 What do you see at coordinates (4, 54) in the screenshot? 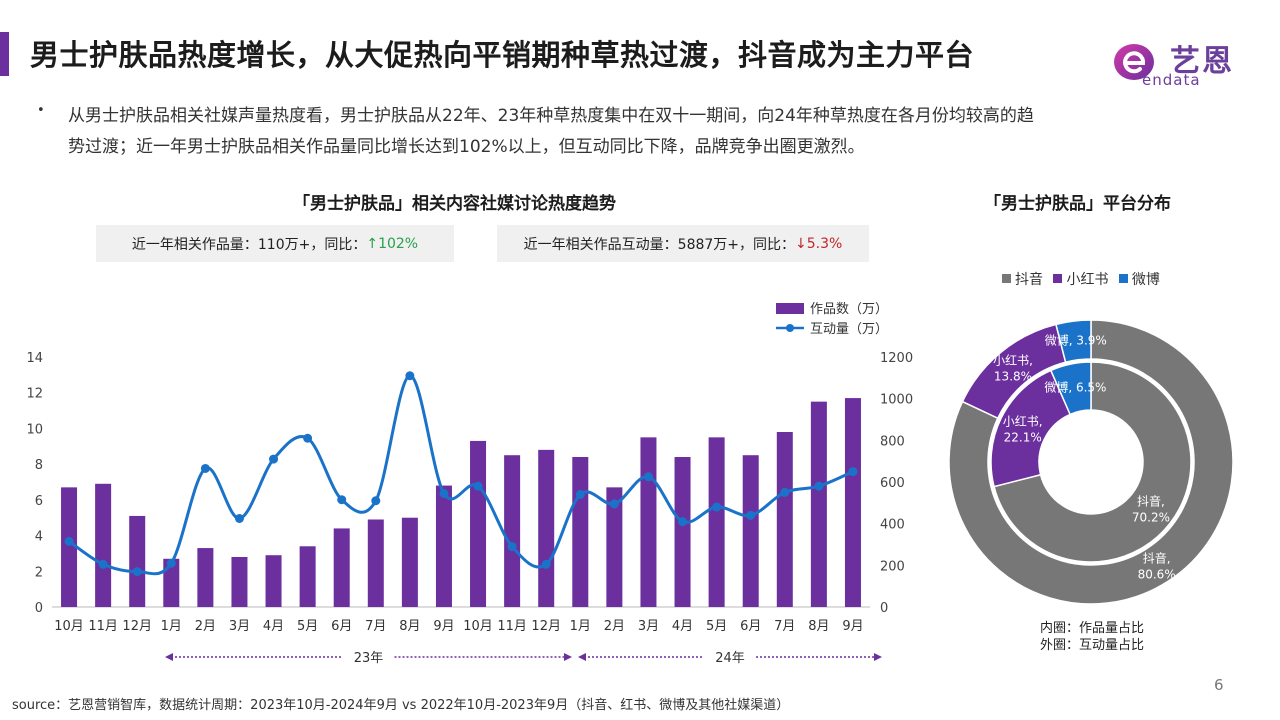
I see `title-accent-bar` at bounding box center [4, 54].